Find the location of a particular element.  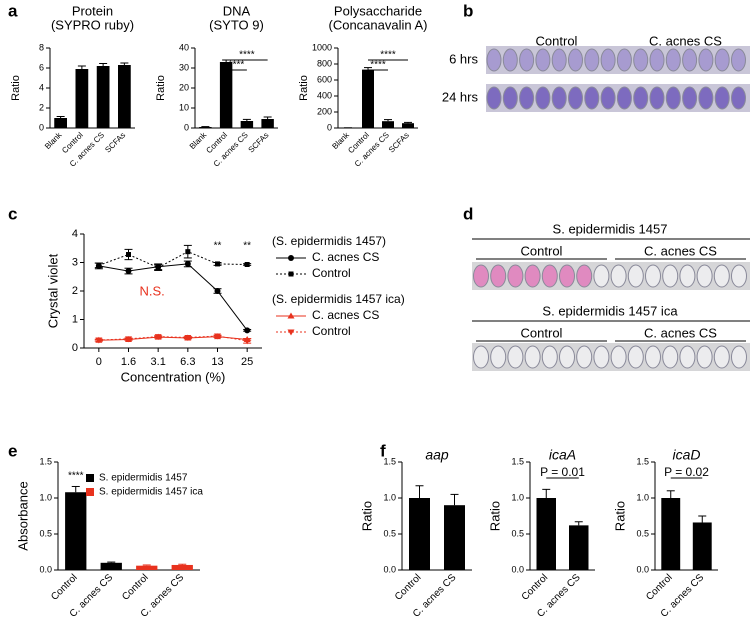

row-label: 6 hrs is located at coordinates (463, 58).